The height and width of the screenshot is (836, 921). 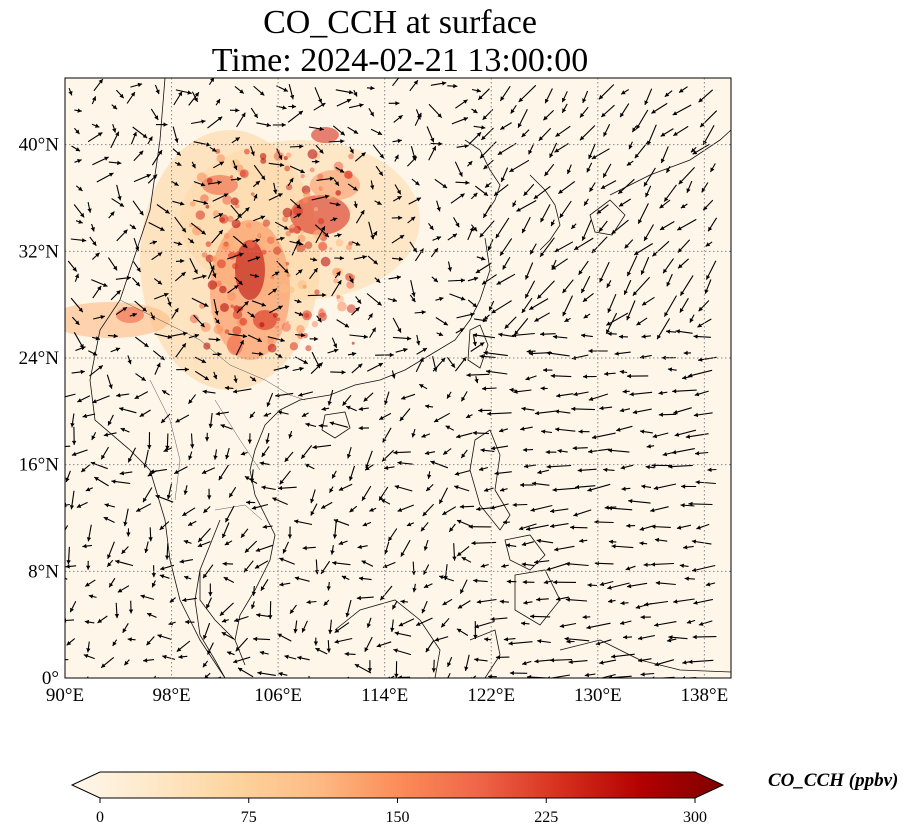 I want to click on lon-tick-label: 106°E, so click(x=278, y=695).